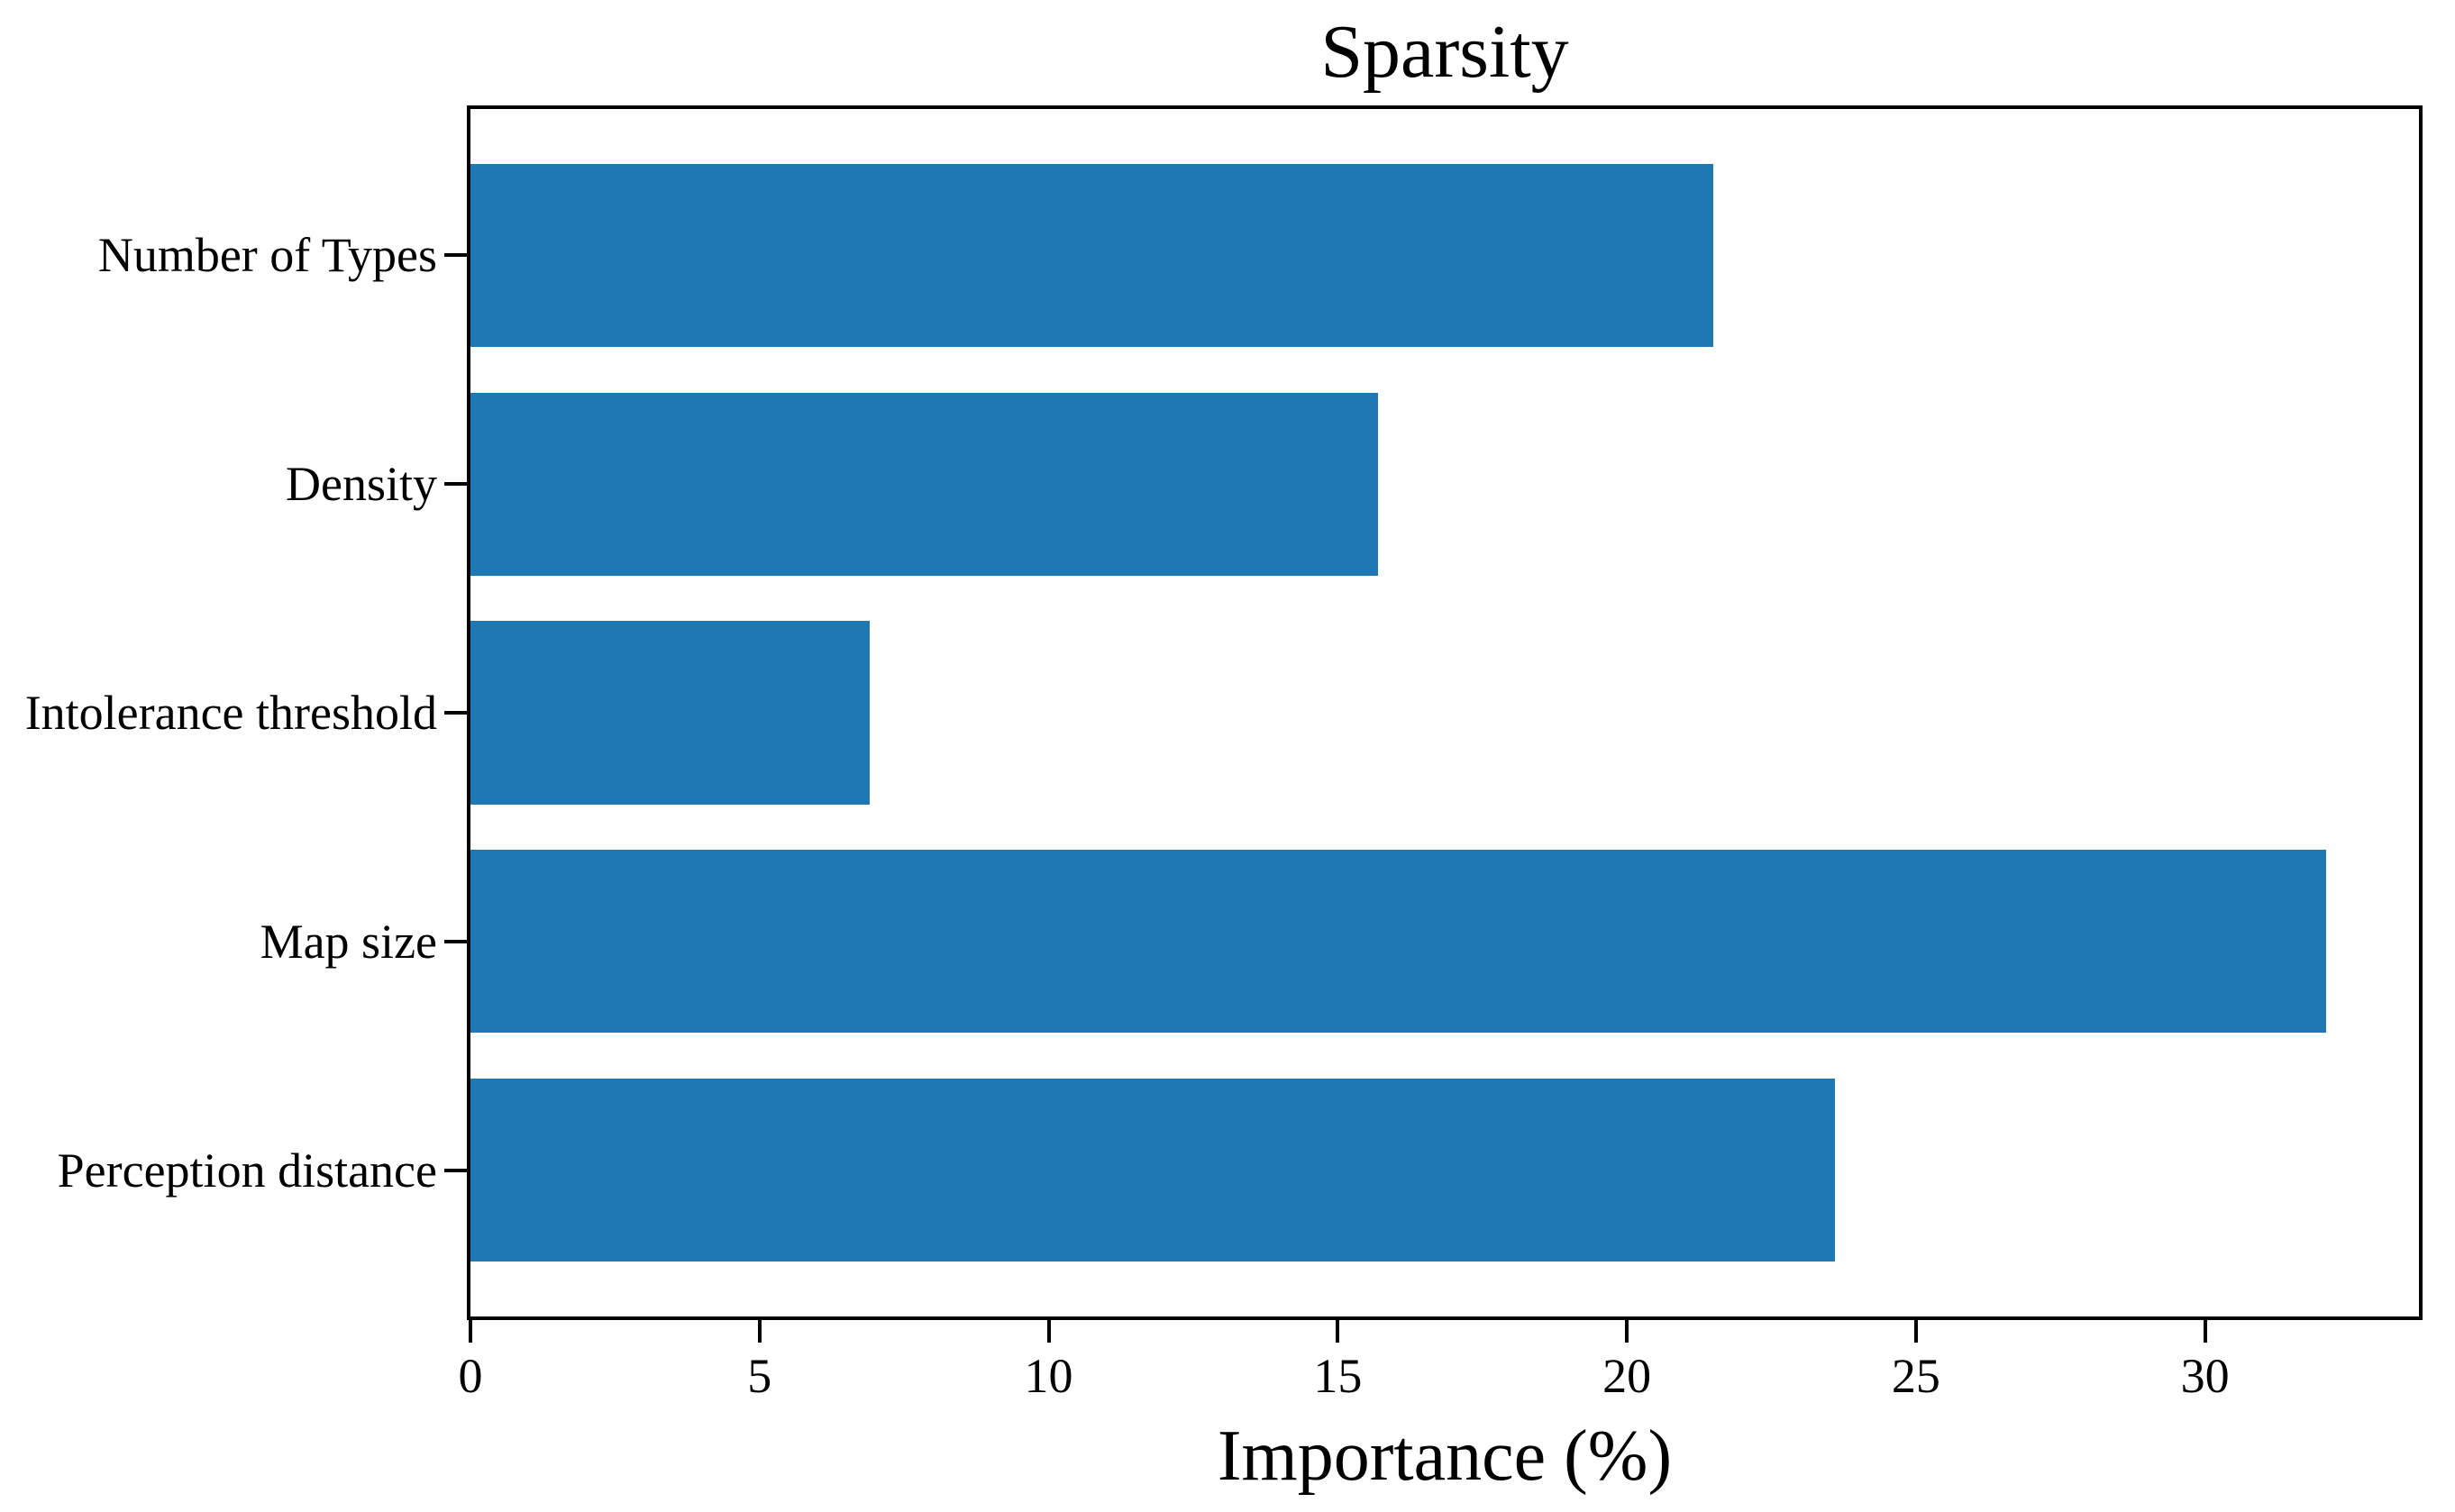  I want to click on y-tick-label: Intolerance threshold, so click(230, 713).